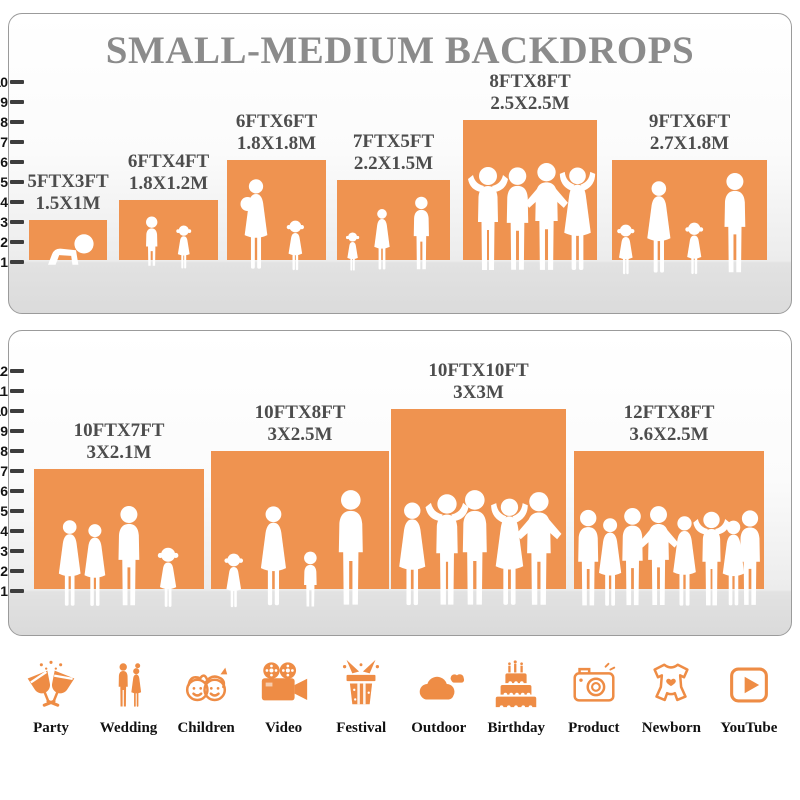  I want to click on size-label: 5FTX3FT 1.5X1M, so click(68, 192).